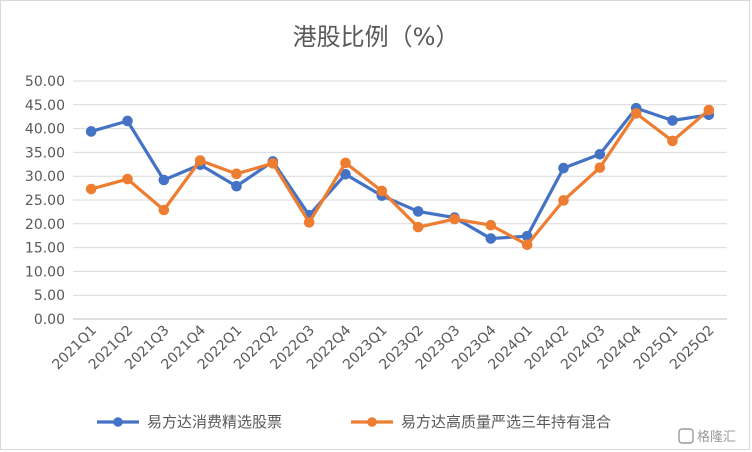 The width and height of the screenshot is (752, 452). I want to click on y-tick-label: 15.00, so click(45, 249).